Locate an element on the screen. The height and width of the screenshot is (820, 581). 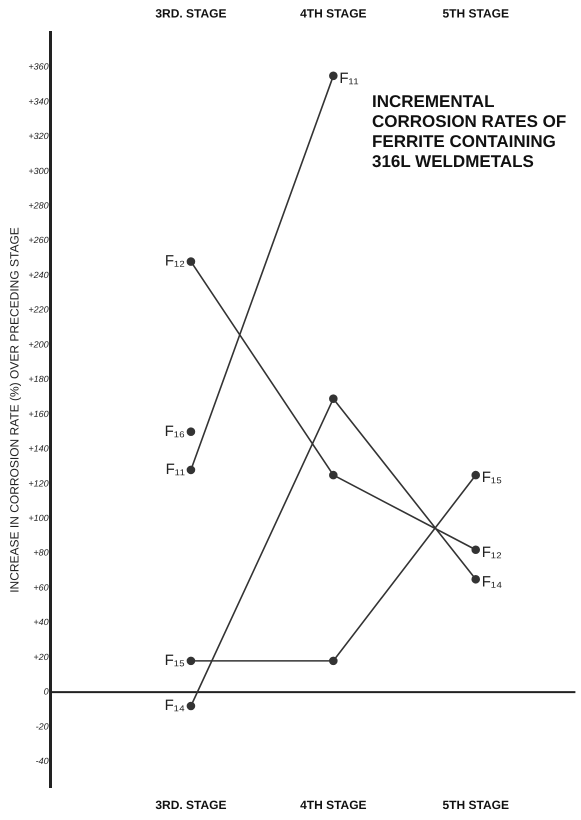
y-tick-label: +320 is located at coordinates (38, 136).